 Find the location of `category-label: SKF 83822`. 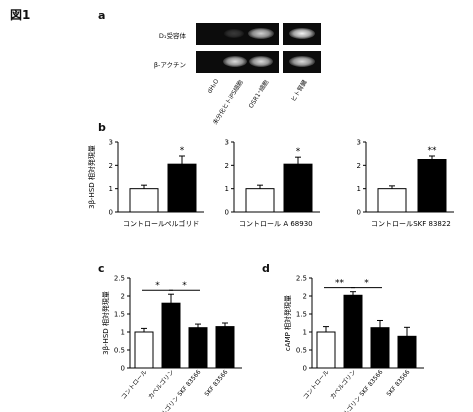

category-label: SKF 83822 is located at coordinates (432, 224).